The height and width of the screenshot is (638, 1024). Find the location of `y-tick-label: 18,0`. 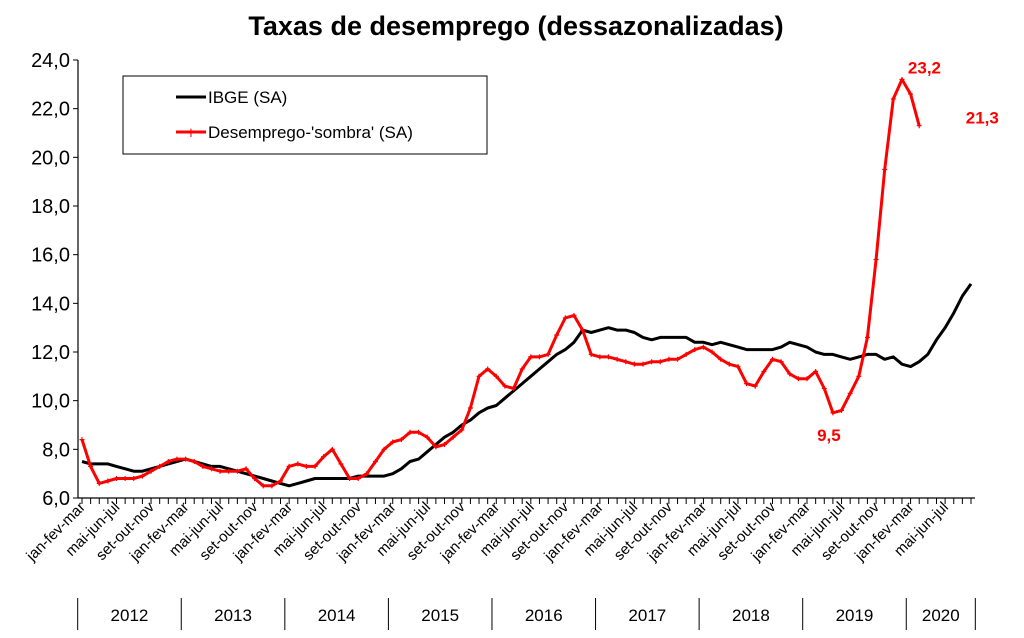

y-tick-label: 18,0 is located at coordinates (50, 207).